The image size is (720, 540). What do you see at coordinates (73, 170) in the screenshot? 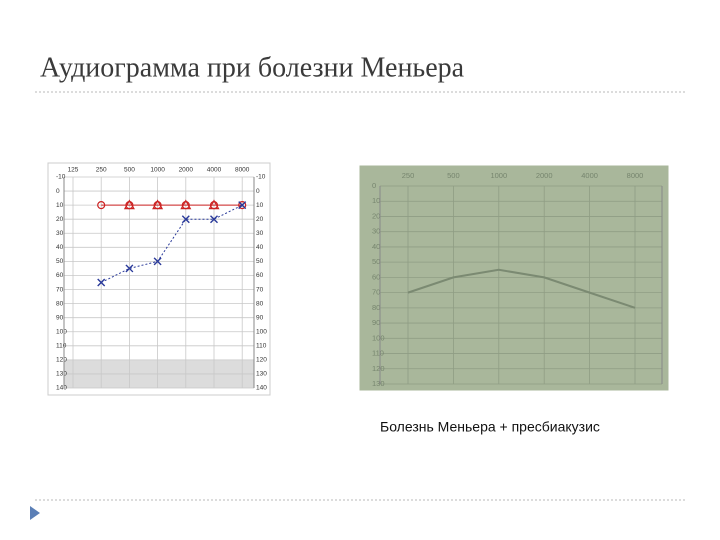
I see `x-tick-label: 125` at bounding box center [73, 170].